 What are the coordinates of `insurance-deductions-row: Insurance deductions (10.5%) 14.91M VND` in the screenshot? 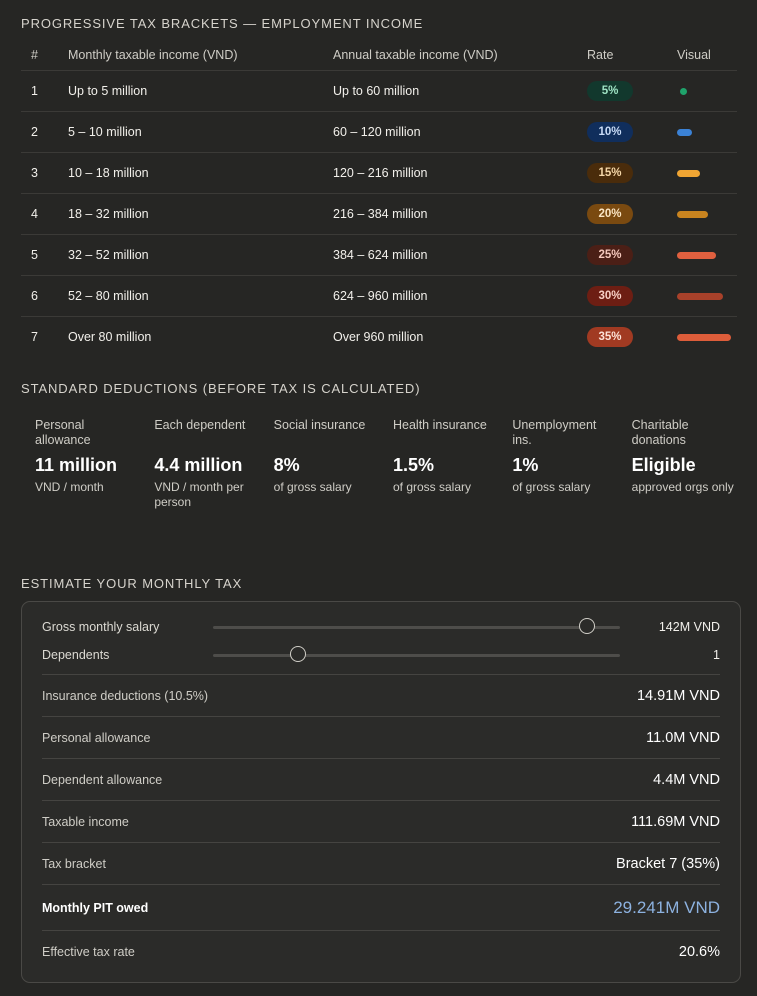 It's located at (381, 695).